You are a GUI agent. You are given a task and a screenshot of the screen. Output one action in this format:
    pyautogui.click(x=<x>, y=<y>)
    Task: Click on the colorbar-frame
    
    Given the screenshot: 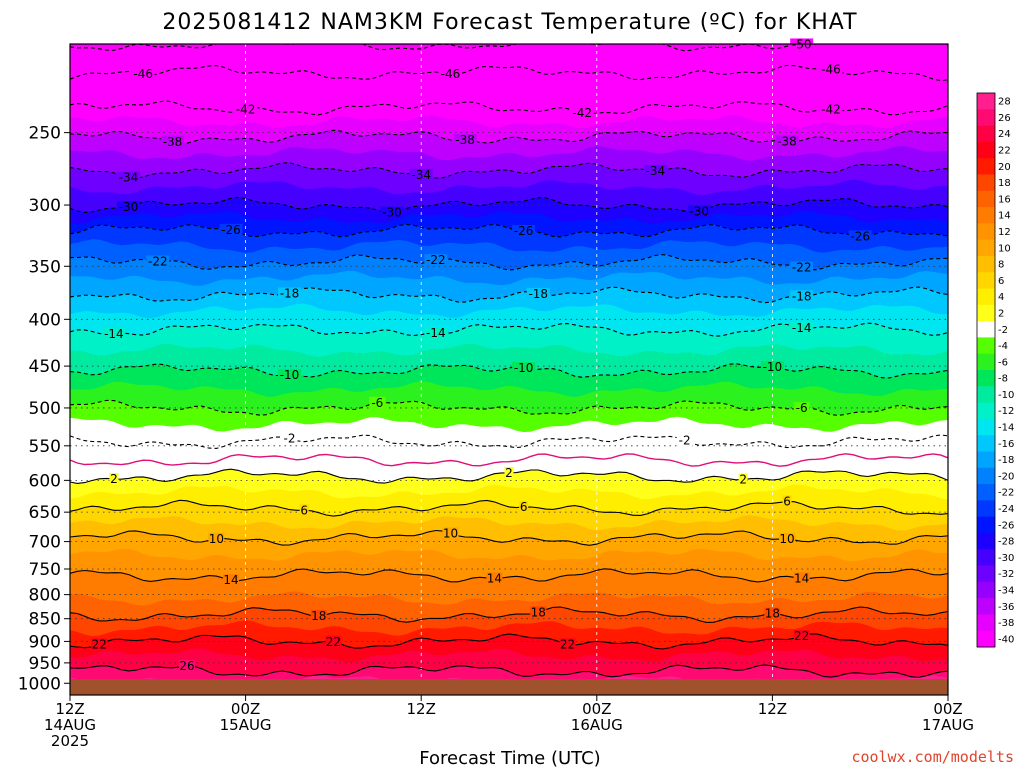 What is the action you would take?
    pyautogui.click(x=986, y=370)
    